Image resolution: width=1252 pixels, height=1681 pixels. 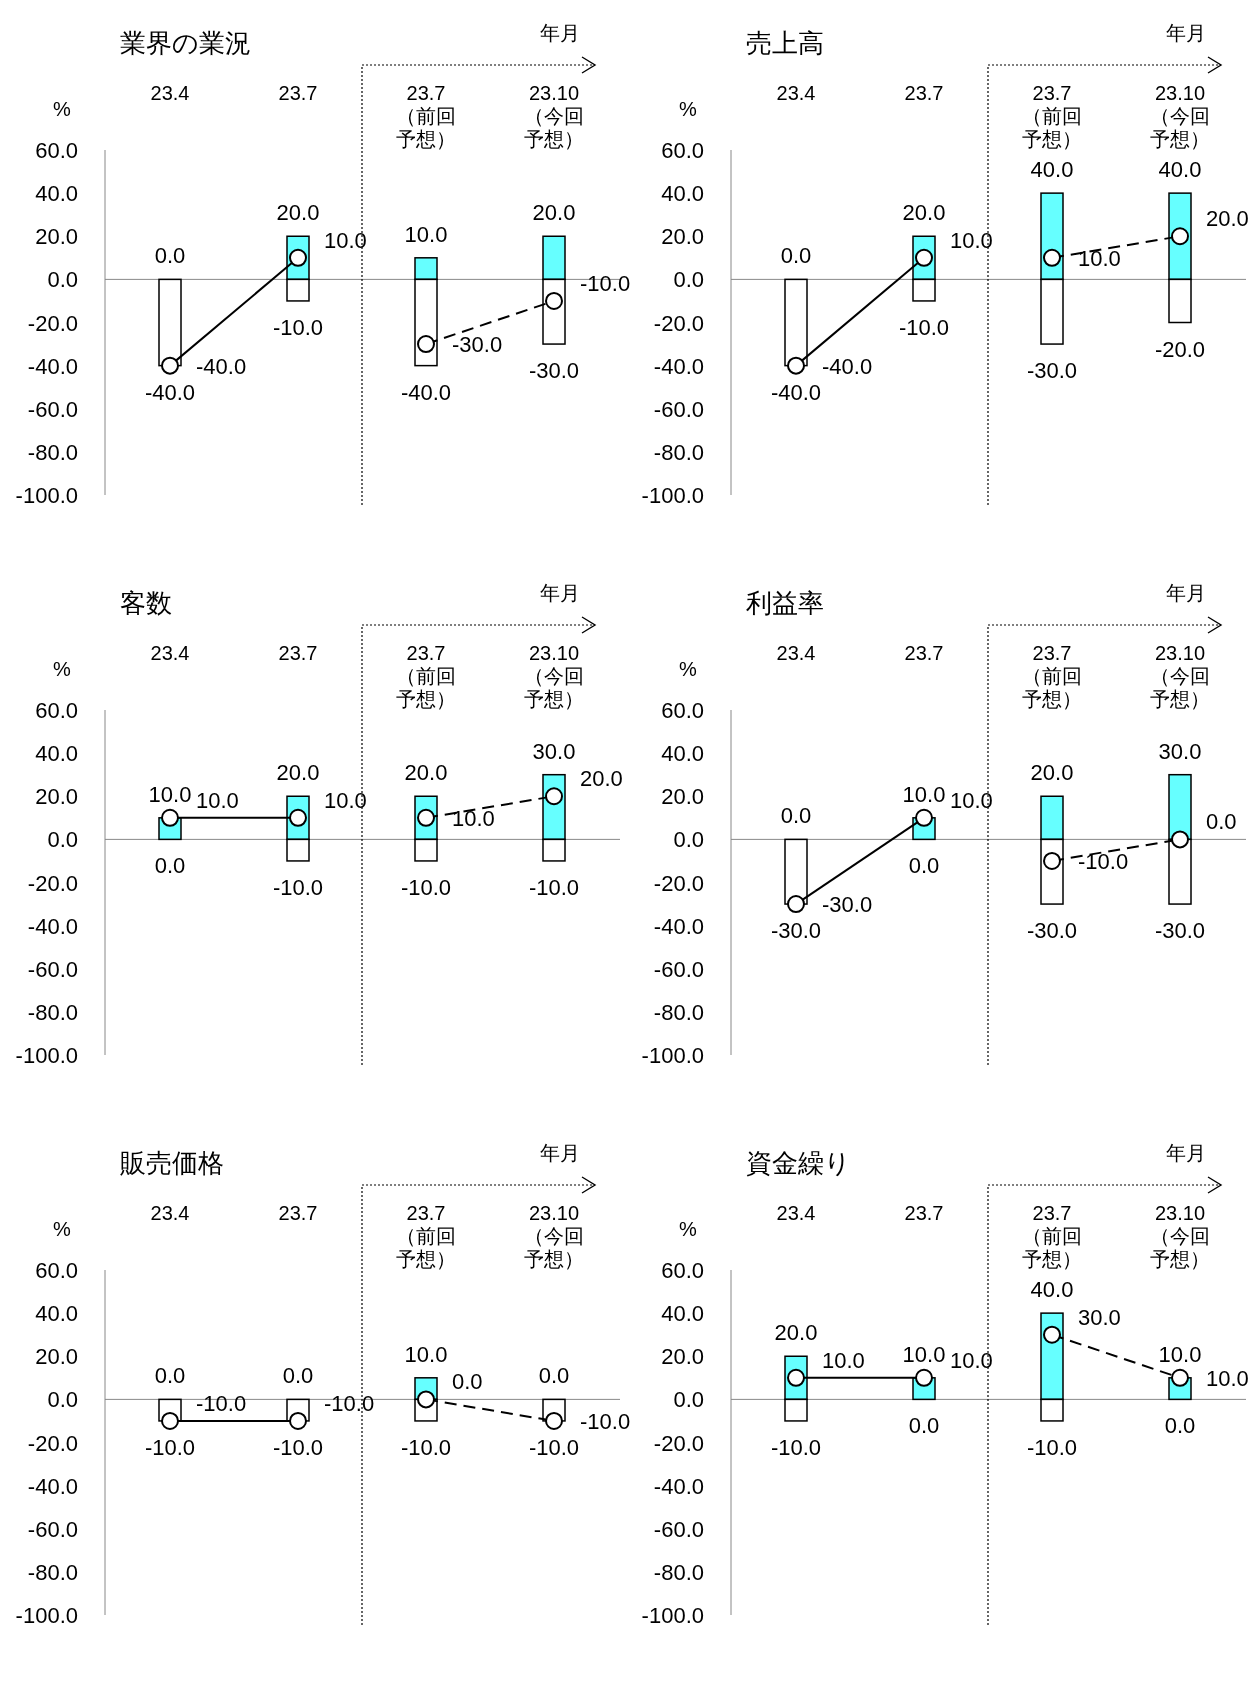 What do you see at coordinates (798, 1163) in the screenshot?
I see `chart-title: 資金繰り` at bounding box center [798, 1163].